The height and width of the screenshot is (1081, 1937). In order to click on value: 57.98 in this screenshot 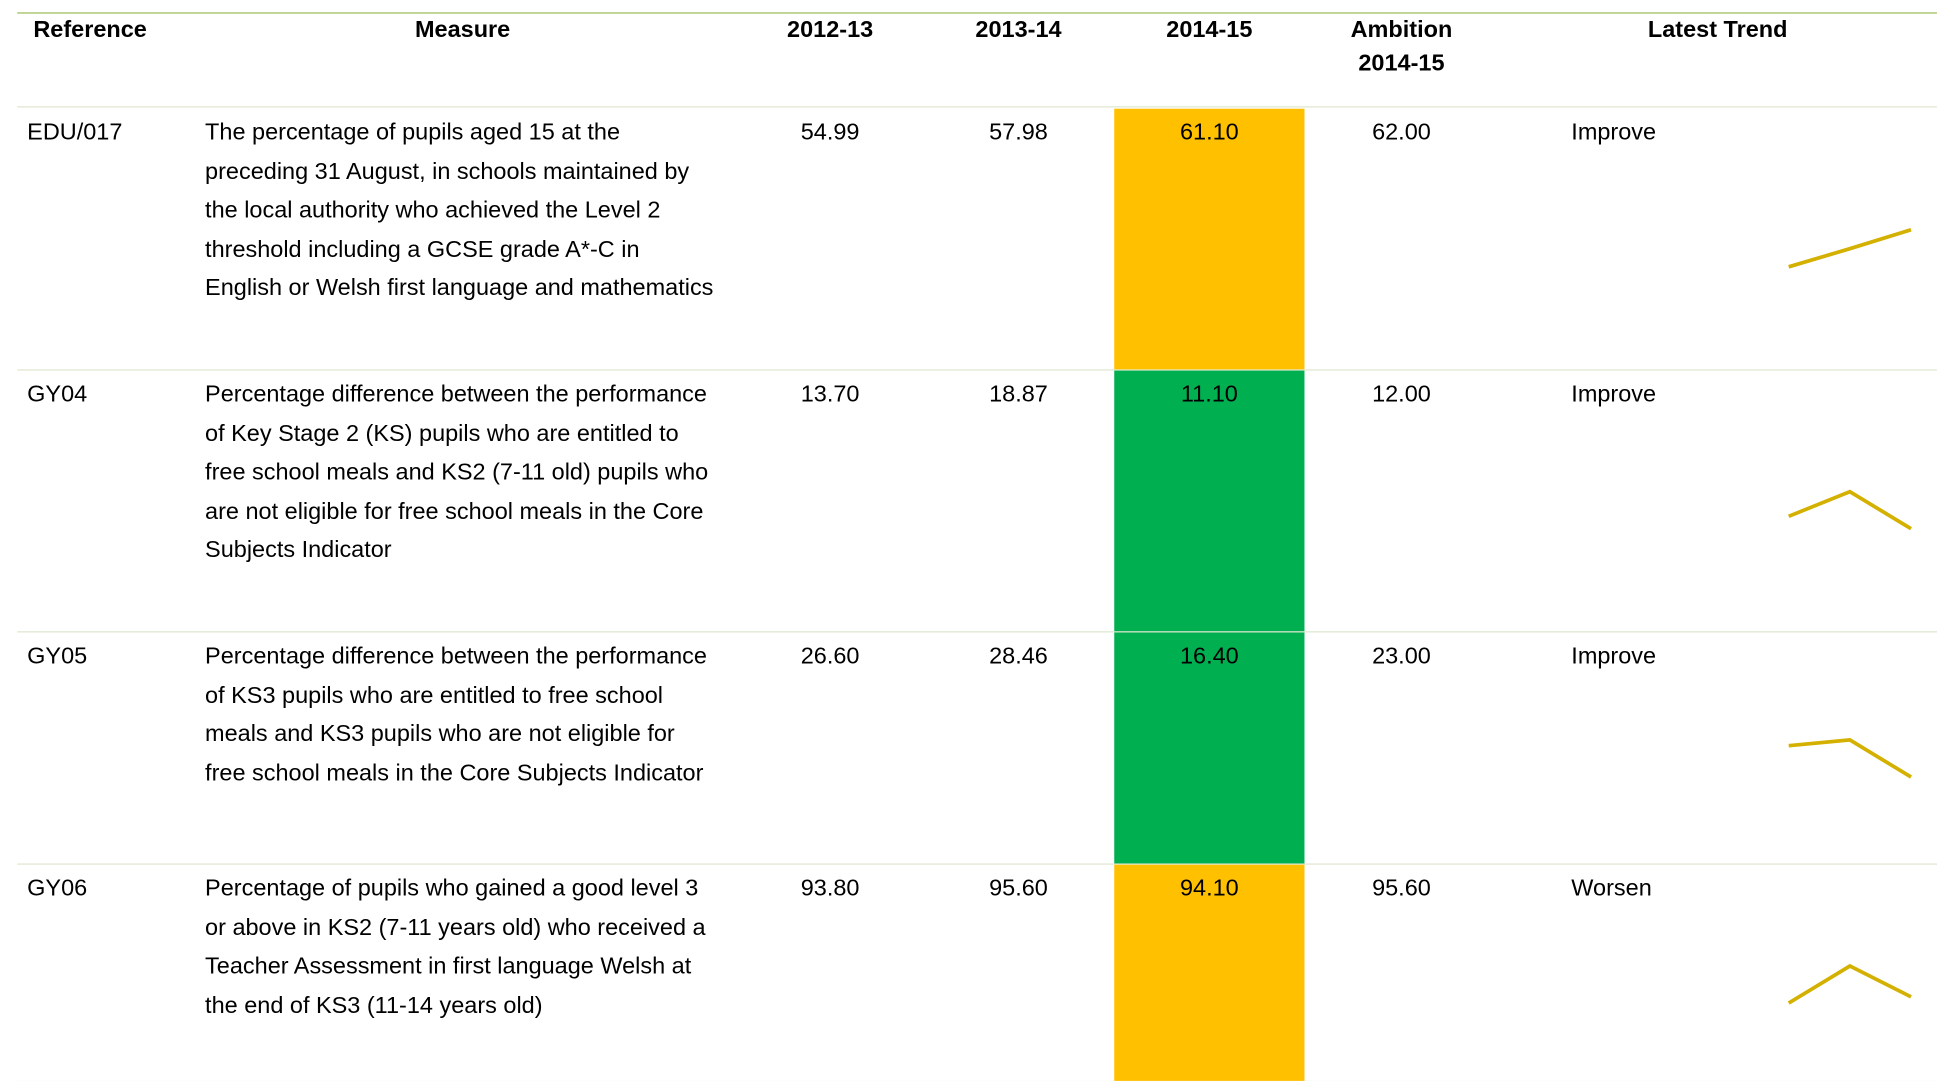, I will do `click(1018, 132)`.